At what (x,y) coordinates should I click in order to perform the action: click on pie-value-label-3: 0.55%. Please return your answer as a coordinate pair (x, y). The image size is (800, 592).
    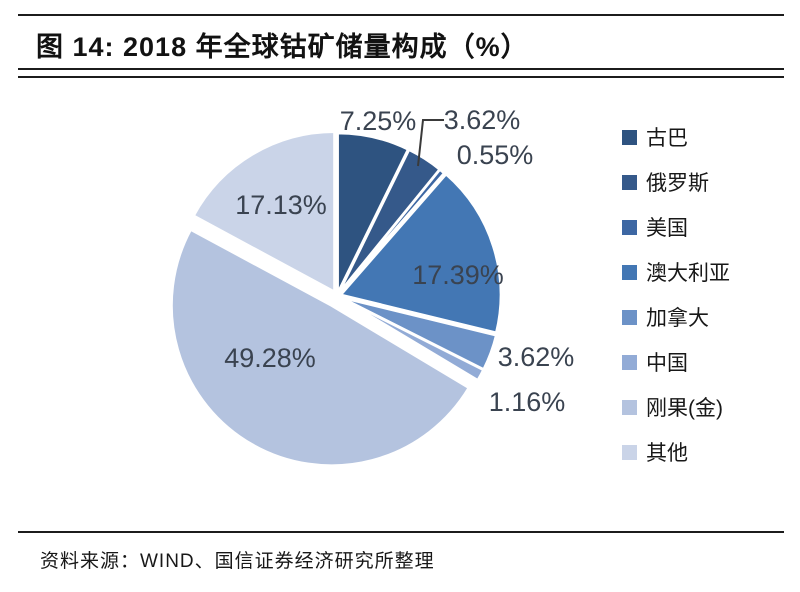
    Looking at the image, I should click on (495, 155).